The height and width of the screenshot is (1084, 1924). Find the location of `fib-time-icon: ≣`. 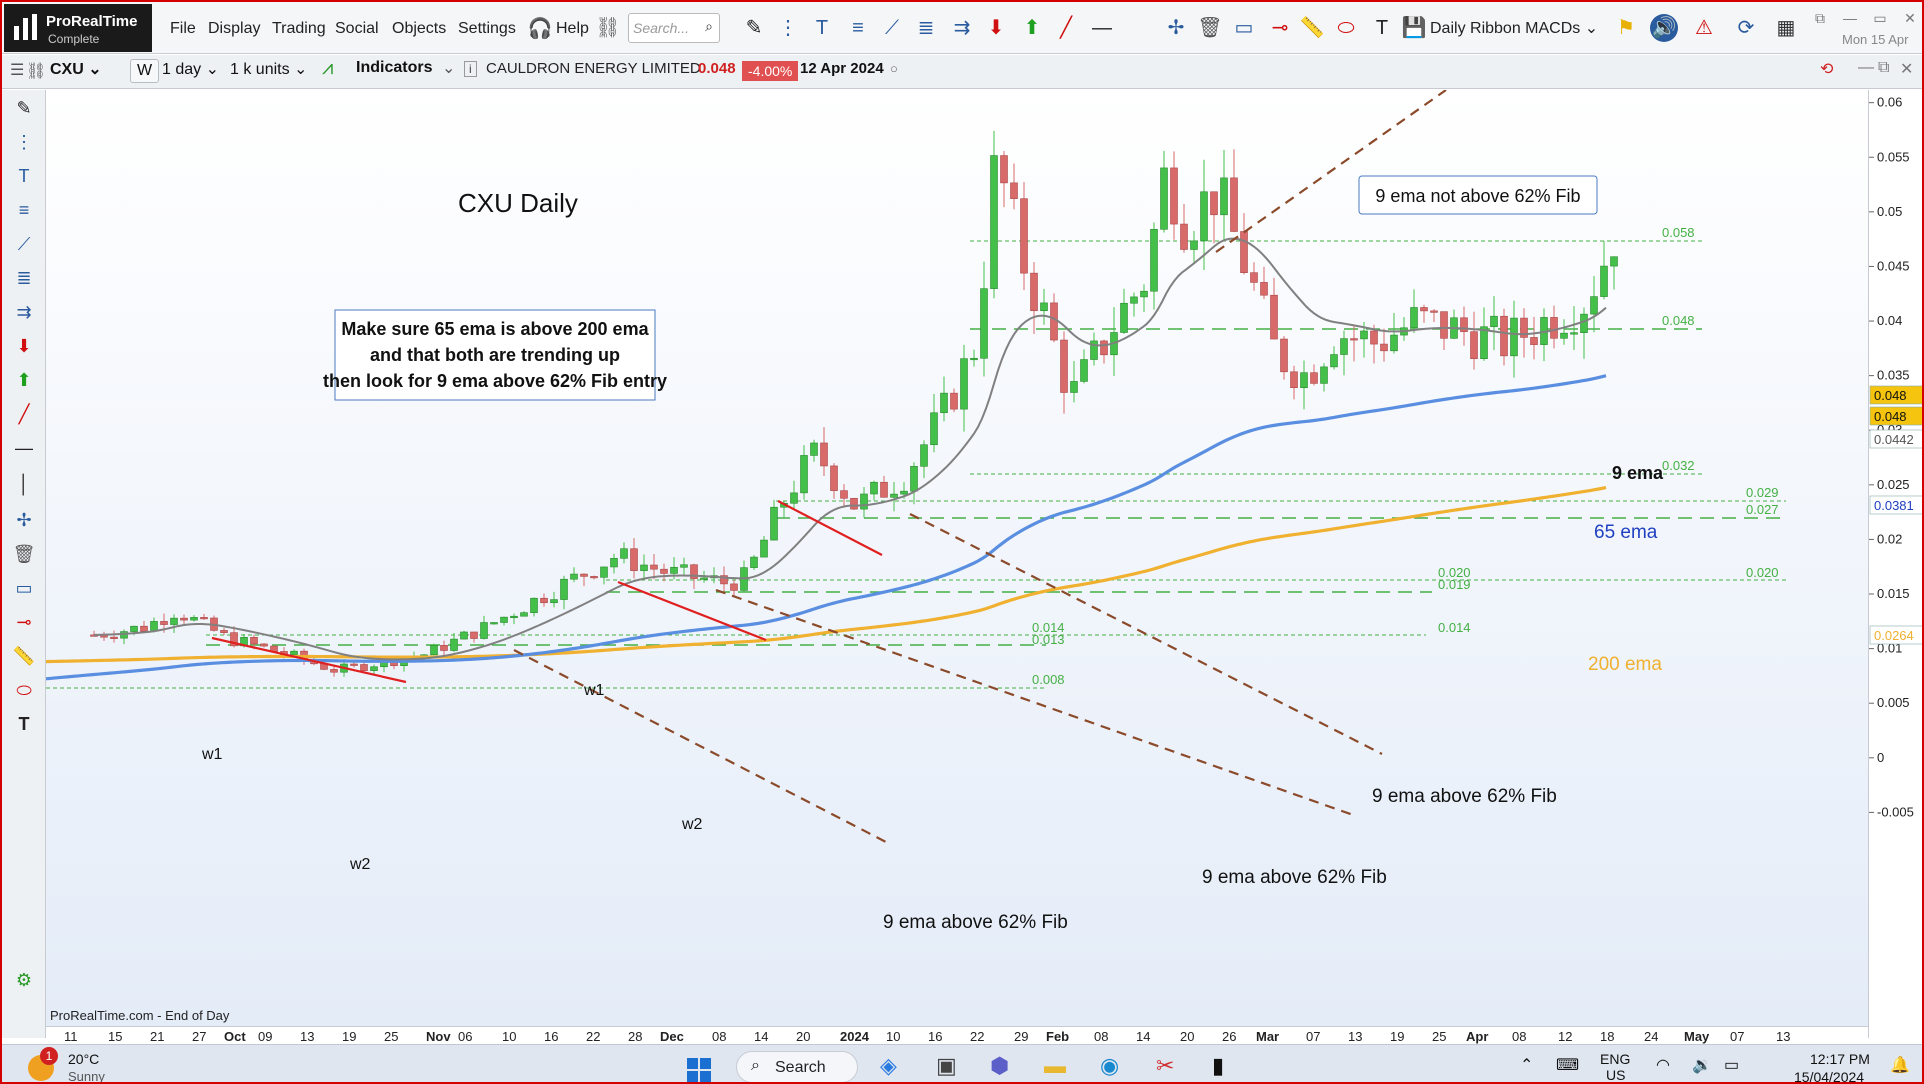

fib-time-icon: ≣ is located at coordinates (24, 278).